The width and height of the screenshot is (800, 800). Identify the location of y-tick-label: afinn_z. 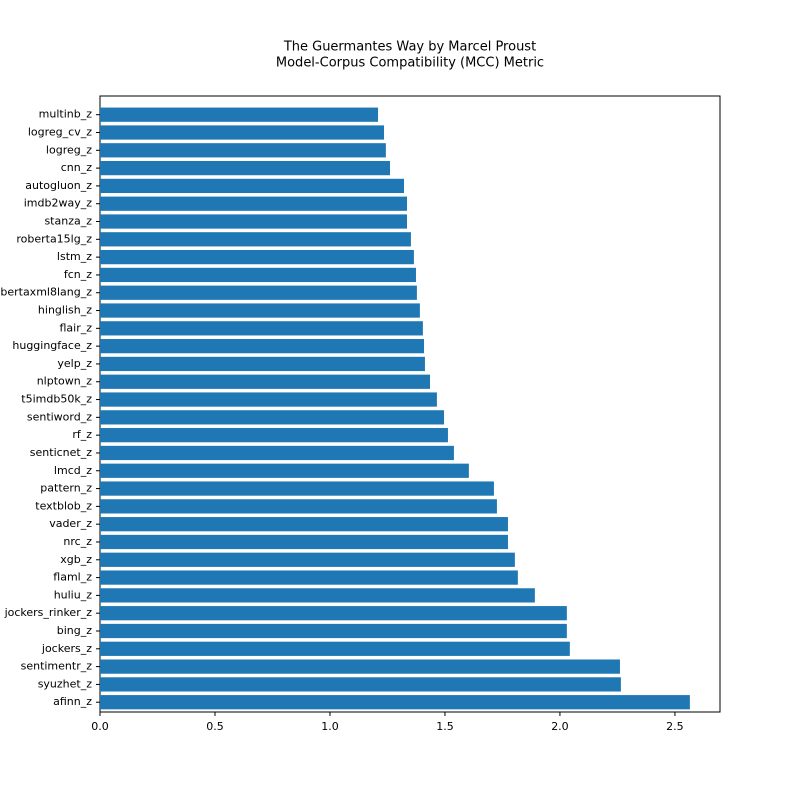
(72, 701).